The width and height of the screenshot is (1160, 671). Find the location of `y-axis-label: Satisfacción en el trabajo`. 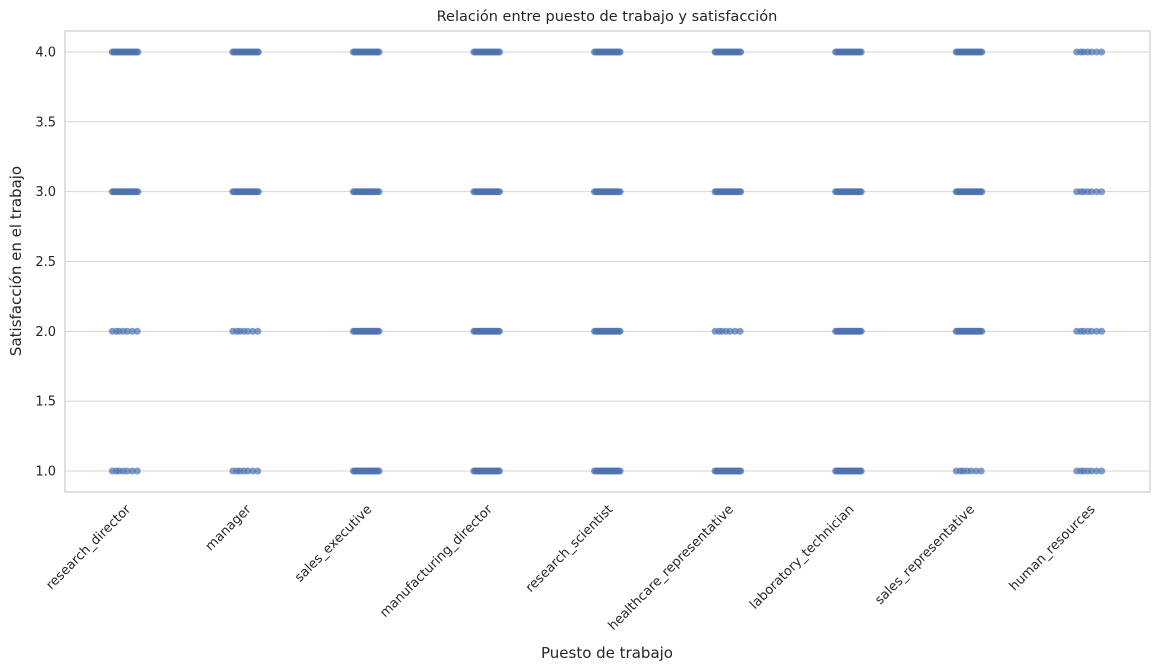

y-axis-label: Satisfacción en el trabajo is located at coordinates (16, 261).